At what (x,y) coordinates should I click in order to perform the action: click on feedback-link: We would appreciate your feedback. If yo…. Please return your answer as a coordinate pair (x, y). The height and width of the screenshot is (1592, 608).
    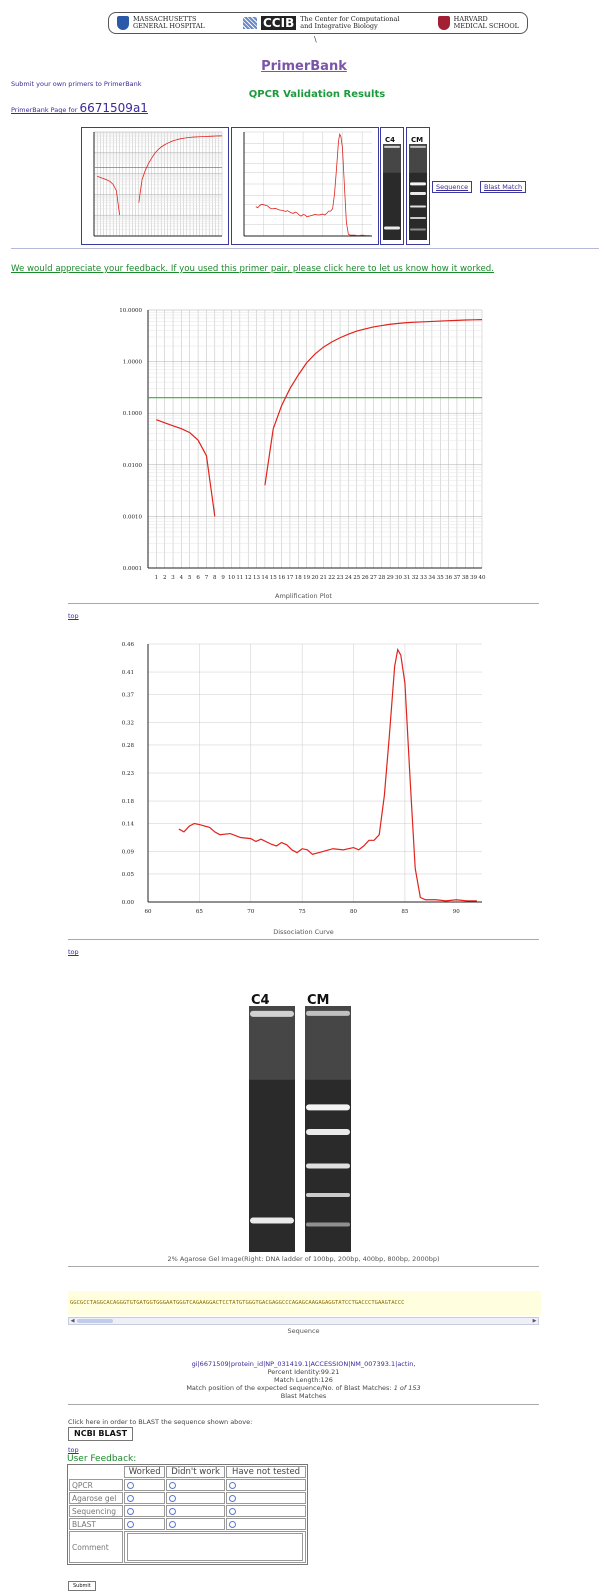
    Looking at the image, I should click on (252, 269).